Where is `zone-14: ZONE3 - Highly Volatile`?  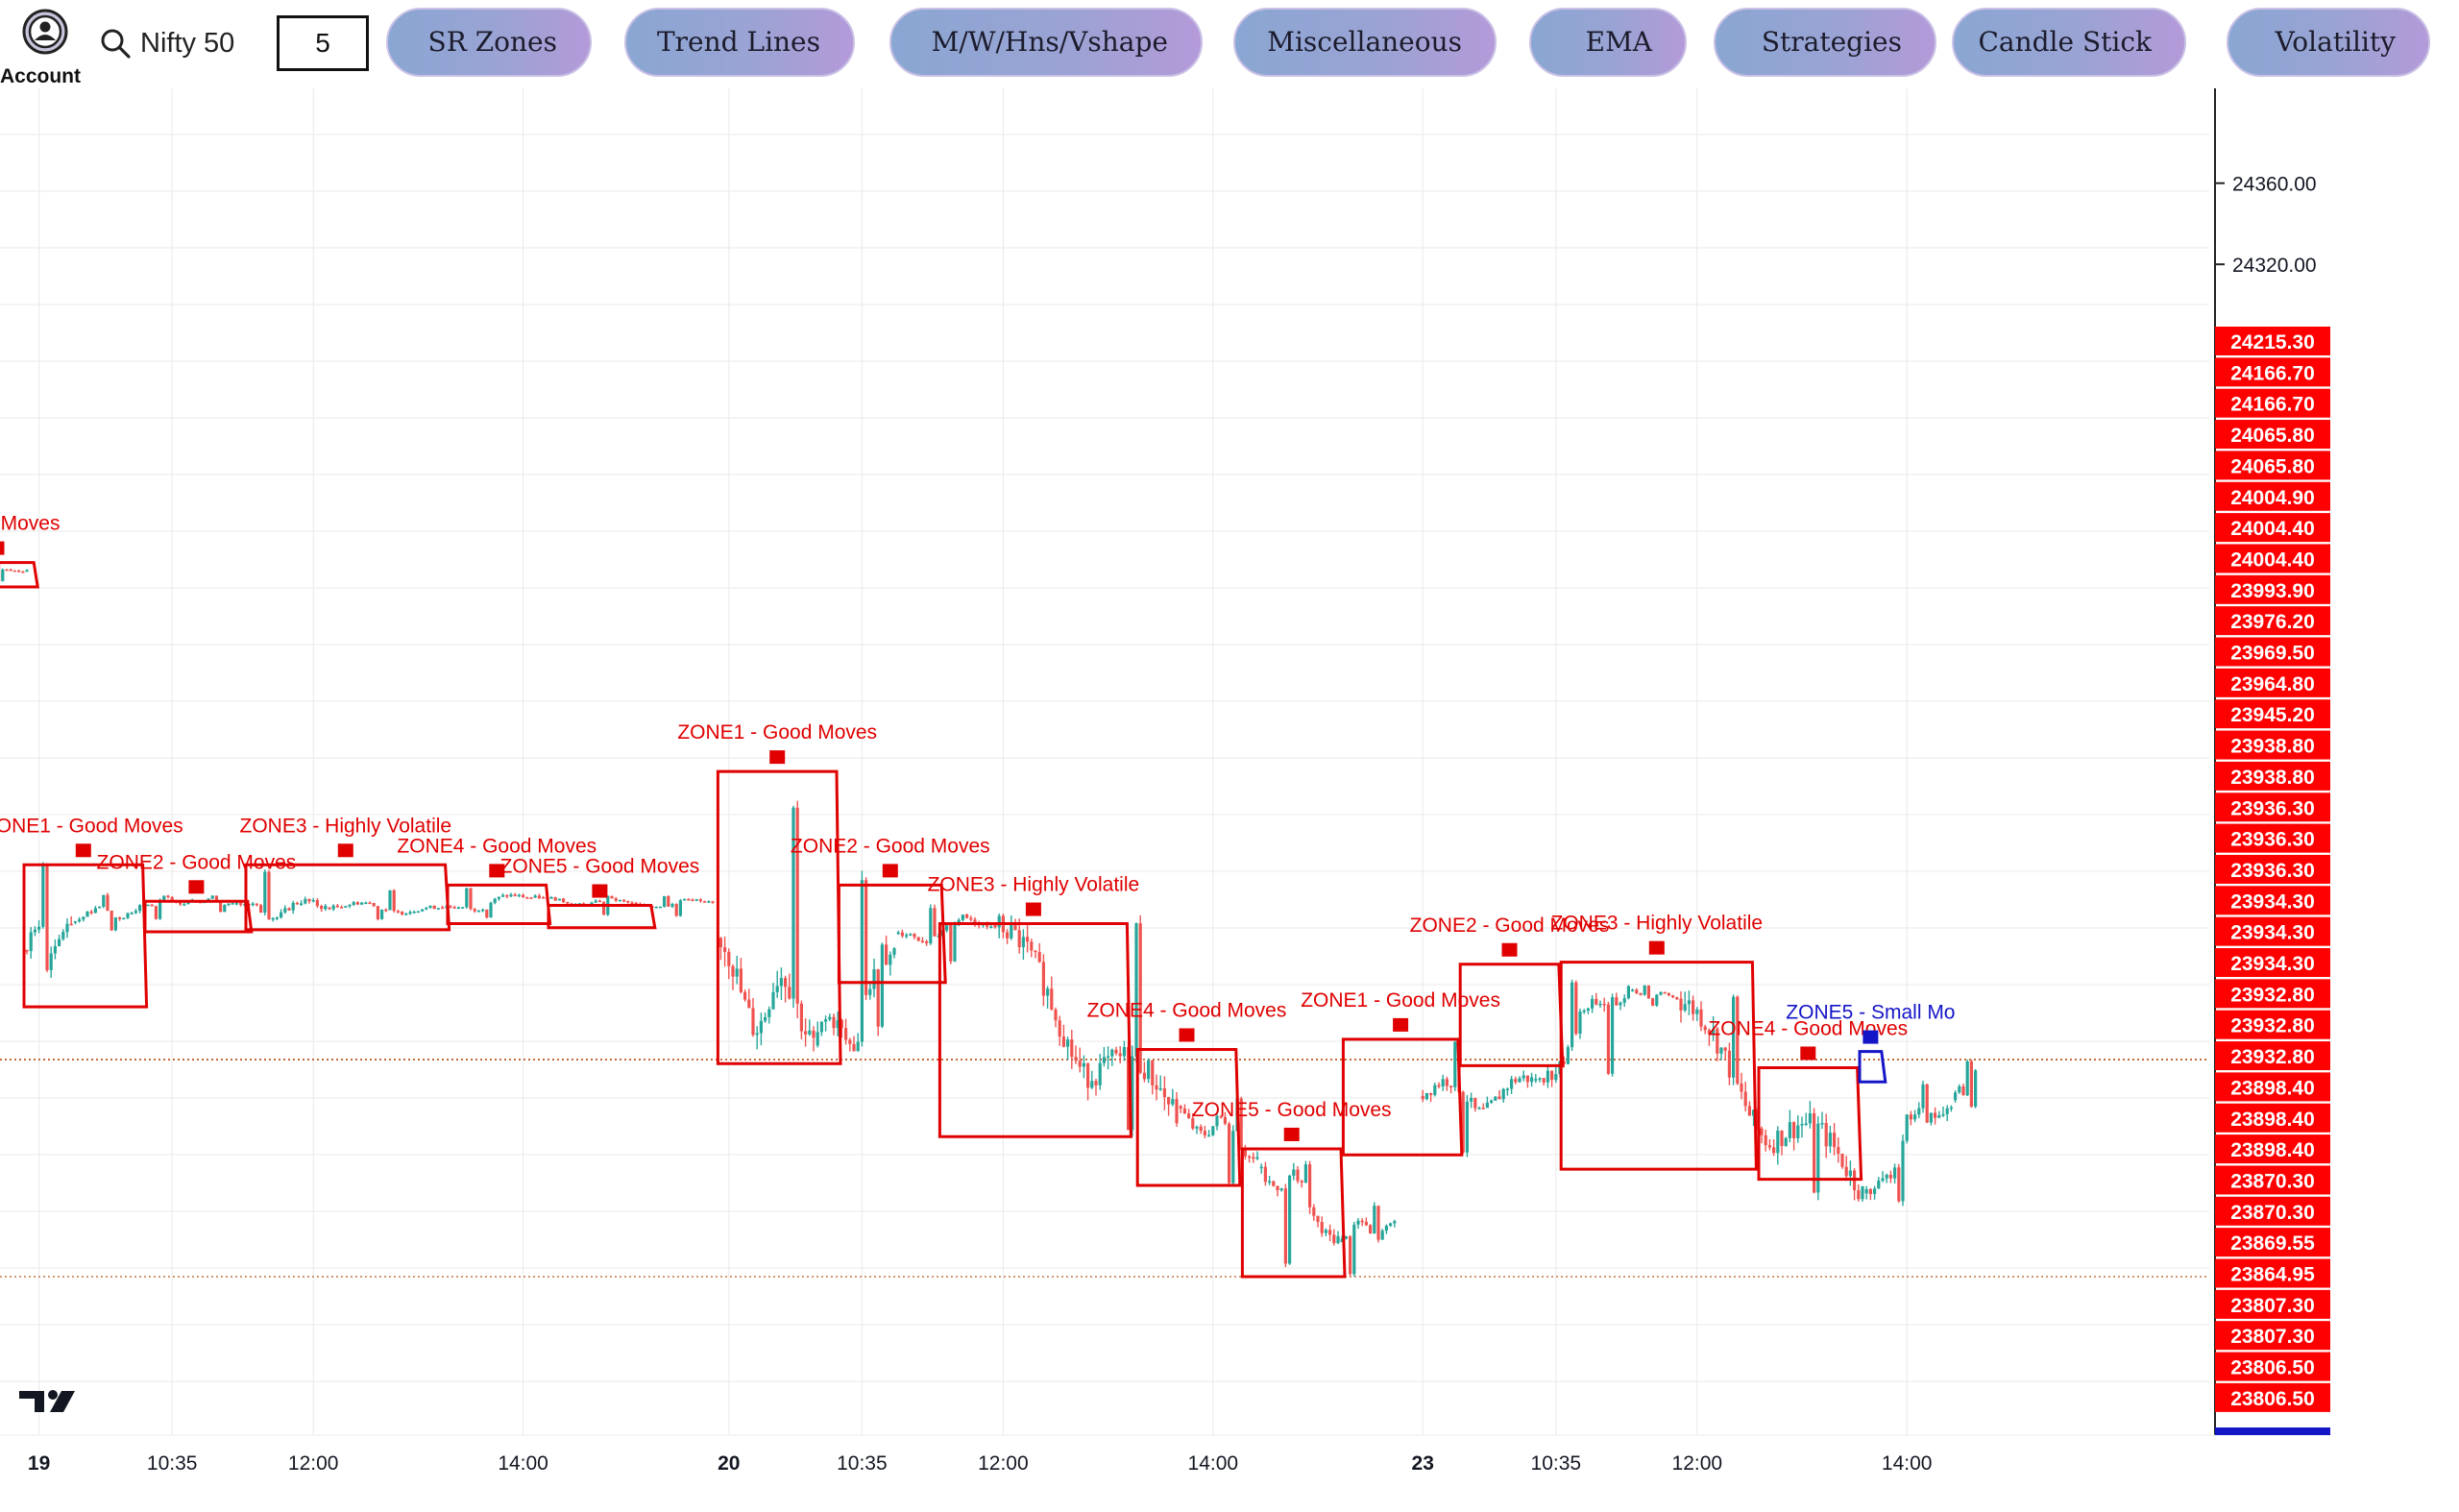
zone-14: ZONE3 - Highly Volatile is located at coordinates (1657, 1042).